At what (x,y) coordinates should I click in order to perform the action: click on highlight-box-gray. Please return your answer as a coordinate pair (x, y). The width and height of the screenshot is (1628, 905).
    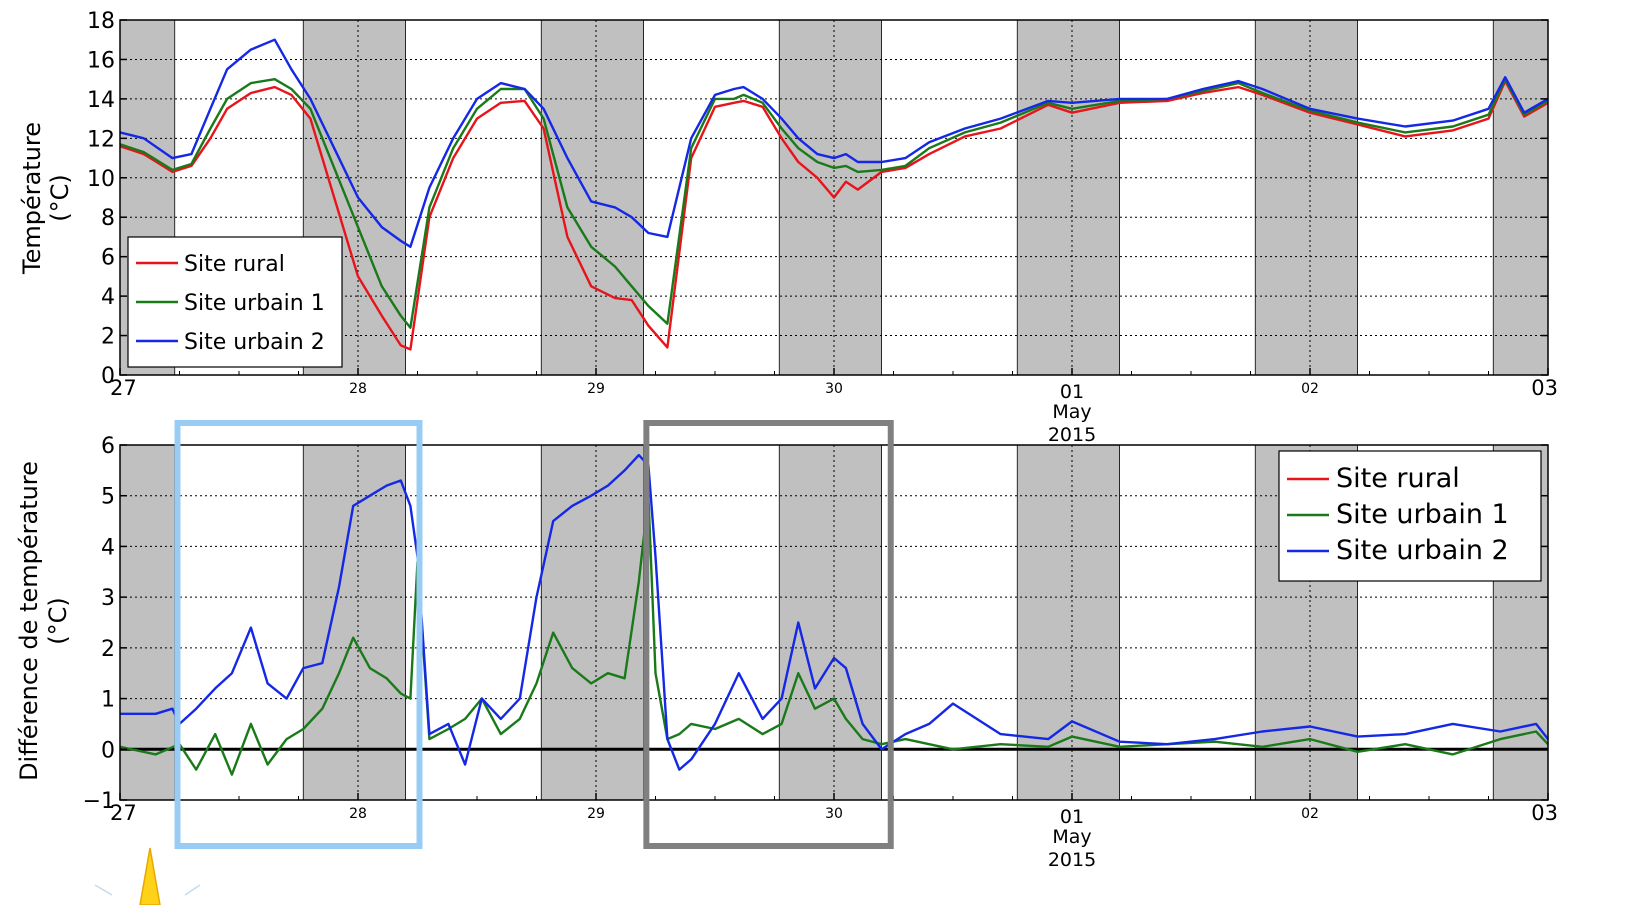
    Looking at the image, I should click on (768, 634).